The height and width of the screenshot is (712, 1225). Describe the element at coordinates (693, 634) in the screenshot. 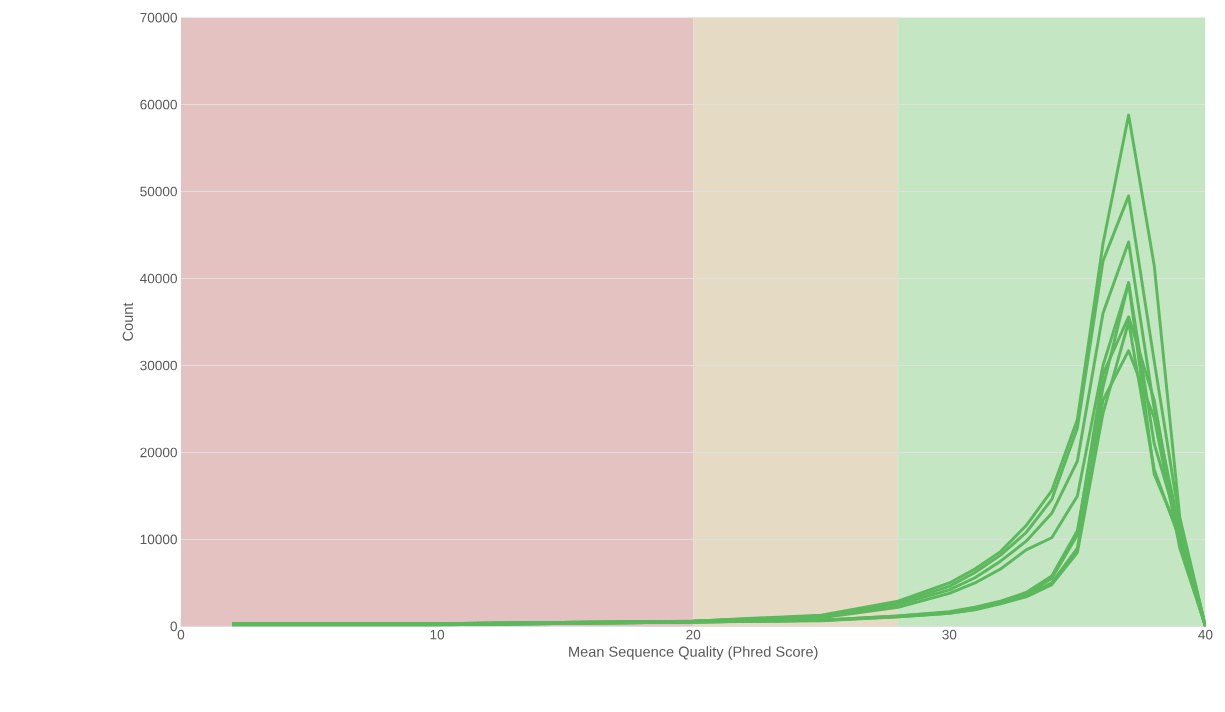

I see `x-tick-label: 20` at that location.